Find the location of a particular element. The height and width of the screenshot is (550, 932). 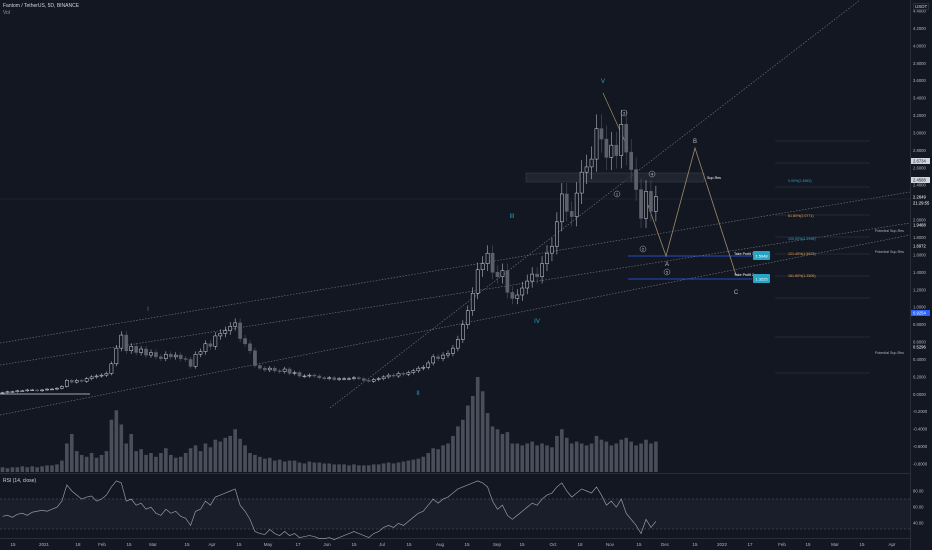

currency-label: USDT is located at coordinates (921, 6).